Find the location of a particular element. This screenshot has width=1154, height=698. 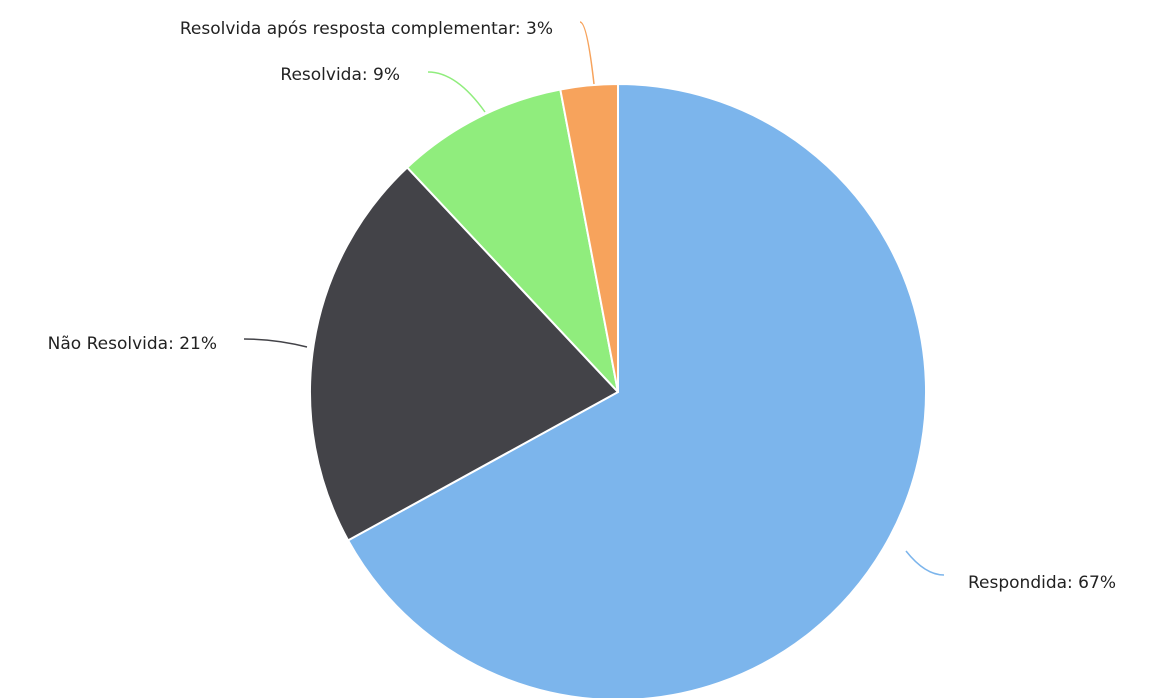

connector-respondida is located at coordinates (925, 563).